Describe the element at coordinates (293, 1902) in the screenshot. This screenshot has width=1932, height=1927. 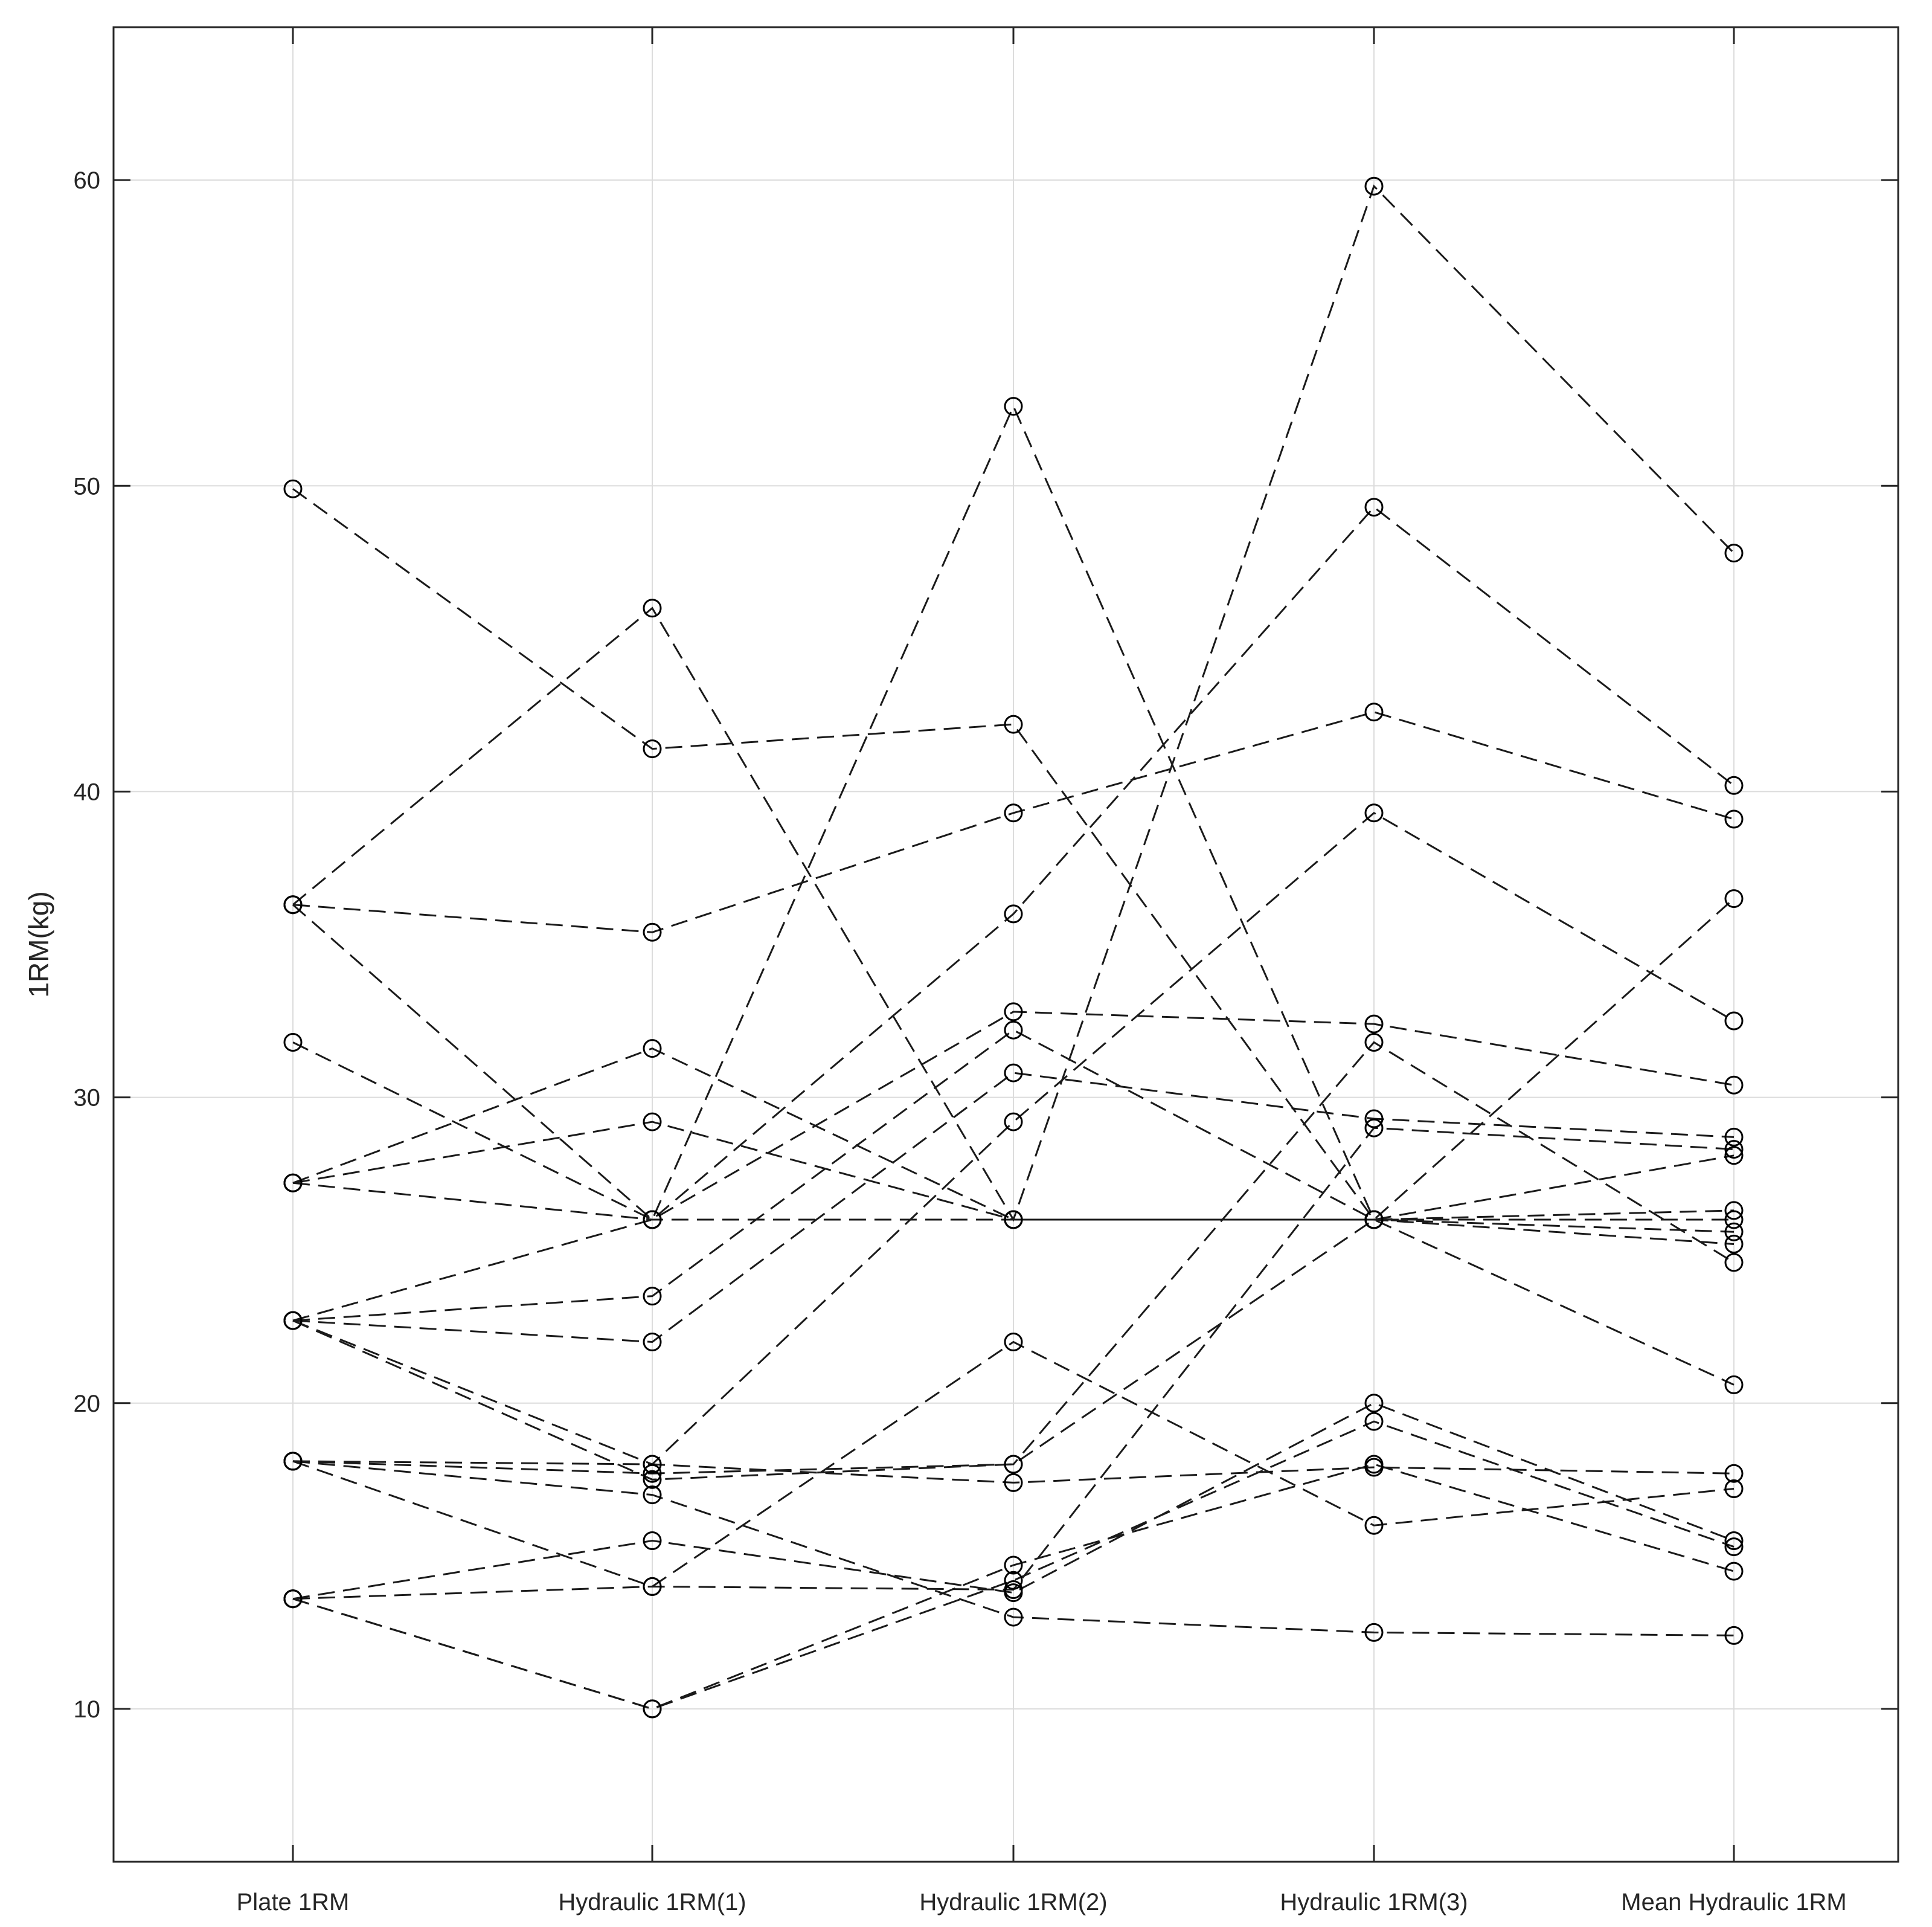
I see `x-tick-label: Plate 1RM` at that location.